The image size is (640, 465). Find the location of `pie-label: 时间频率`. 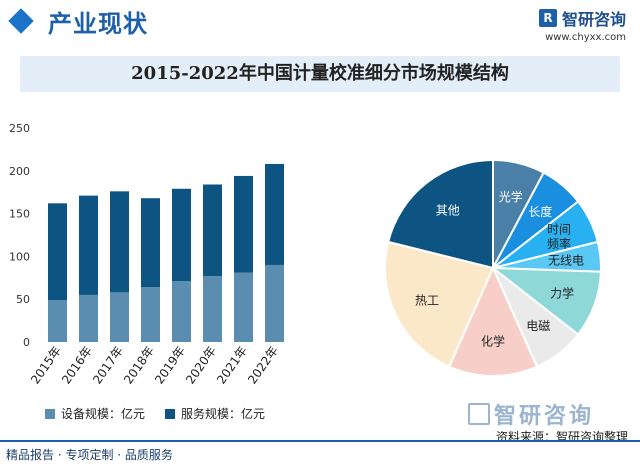

pie-label: 时间频率 is located at coordinates (559, 236).